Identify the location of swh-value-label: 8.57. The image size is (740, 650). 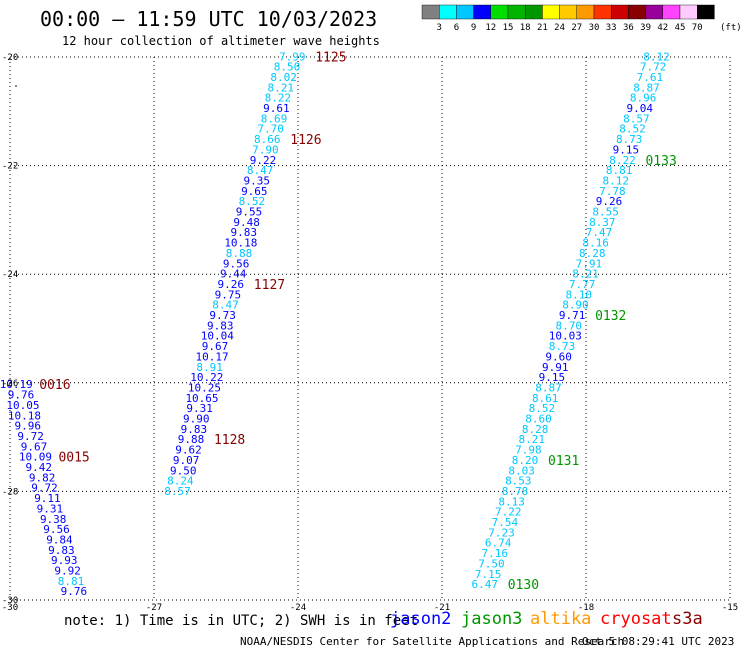
(636, 118).